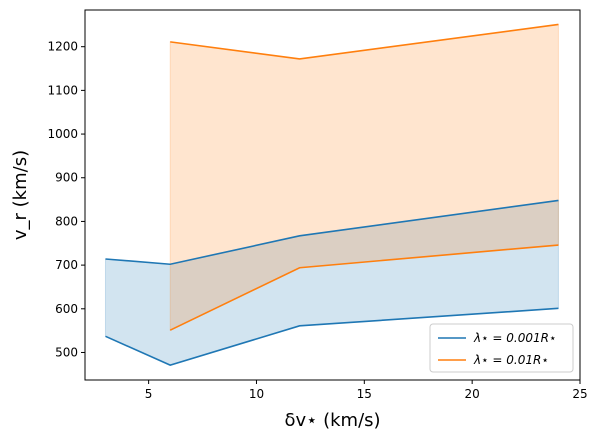 This screenshot has width=597, height=441. What do you see at coordinates (66, 221) in the screenshot?
I see `y-tick-label: 800` at bounding box center [66, 221].